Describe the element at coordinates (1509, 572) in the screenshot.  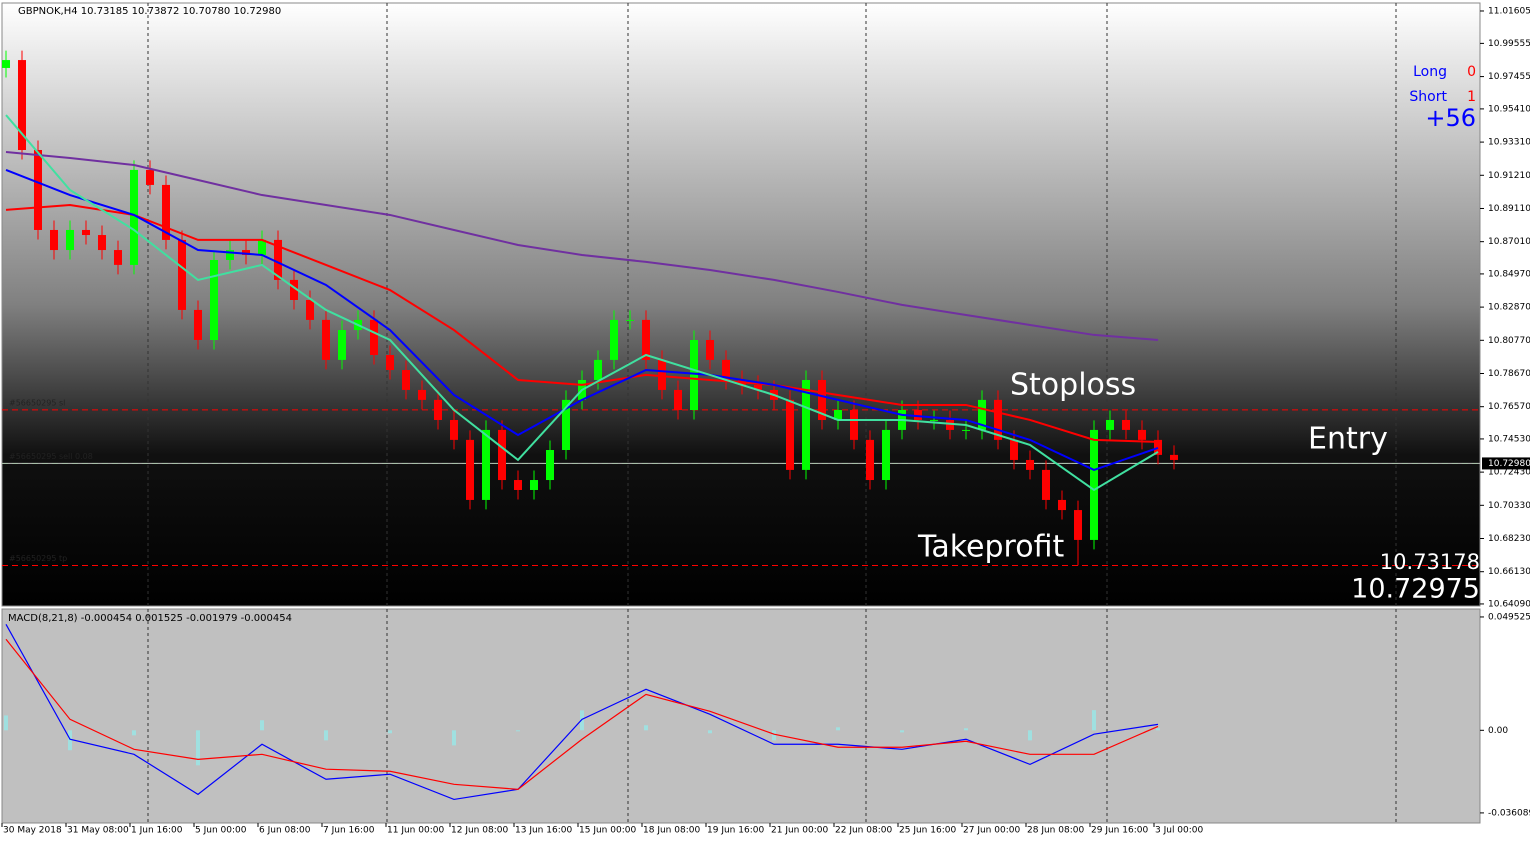
I see `y-tick-label: 10.66130` at that location.